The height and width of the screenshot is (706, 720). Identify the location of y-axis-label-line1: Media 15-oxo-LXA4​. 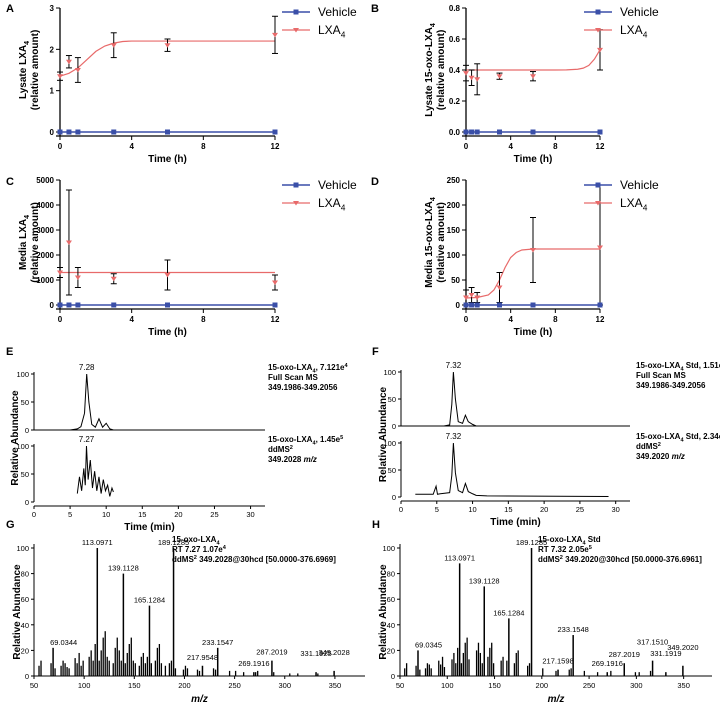
(430, 242).